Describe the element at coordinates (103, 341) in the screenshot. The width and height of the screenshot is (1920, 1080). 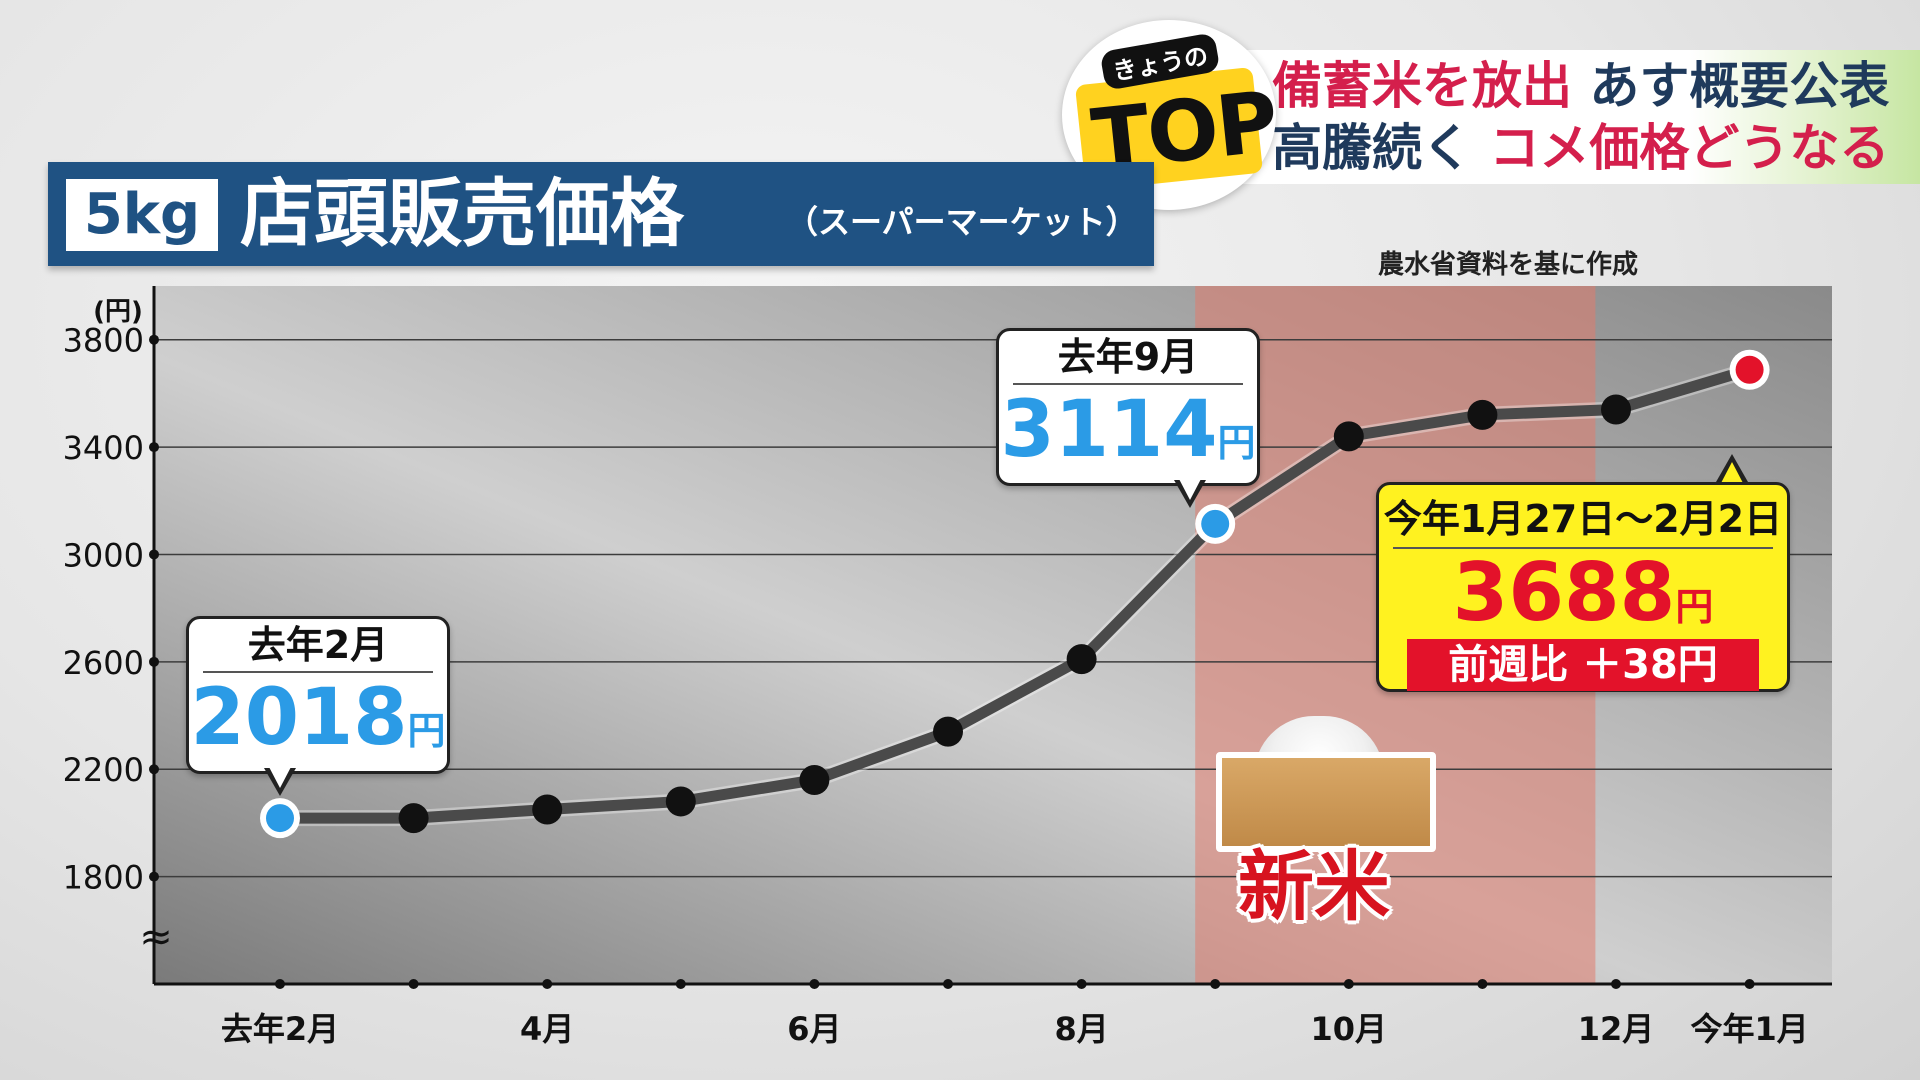
I see `y-tick-label: 3800` at that location.